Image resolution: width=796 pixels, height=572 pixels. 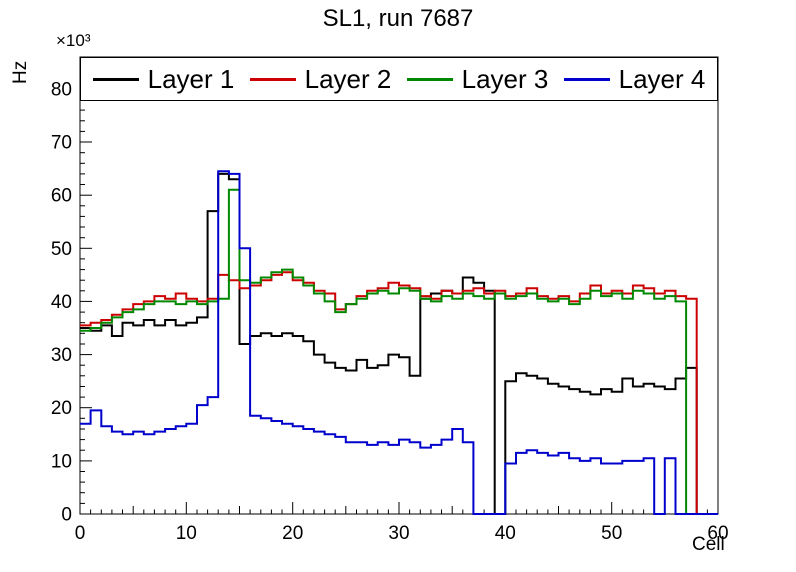 What do you see at coordinates (611, 533) in the screenshot?
I see `x-tick-label: 50` at bounding box center [611, 533].